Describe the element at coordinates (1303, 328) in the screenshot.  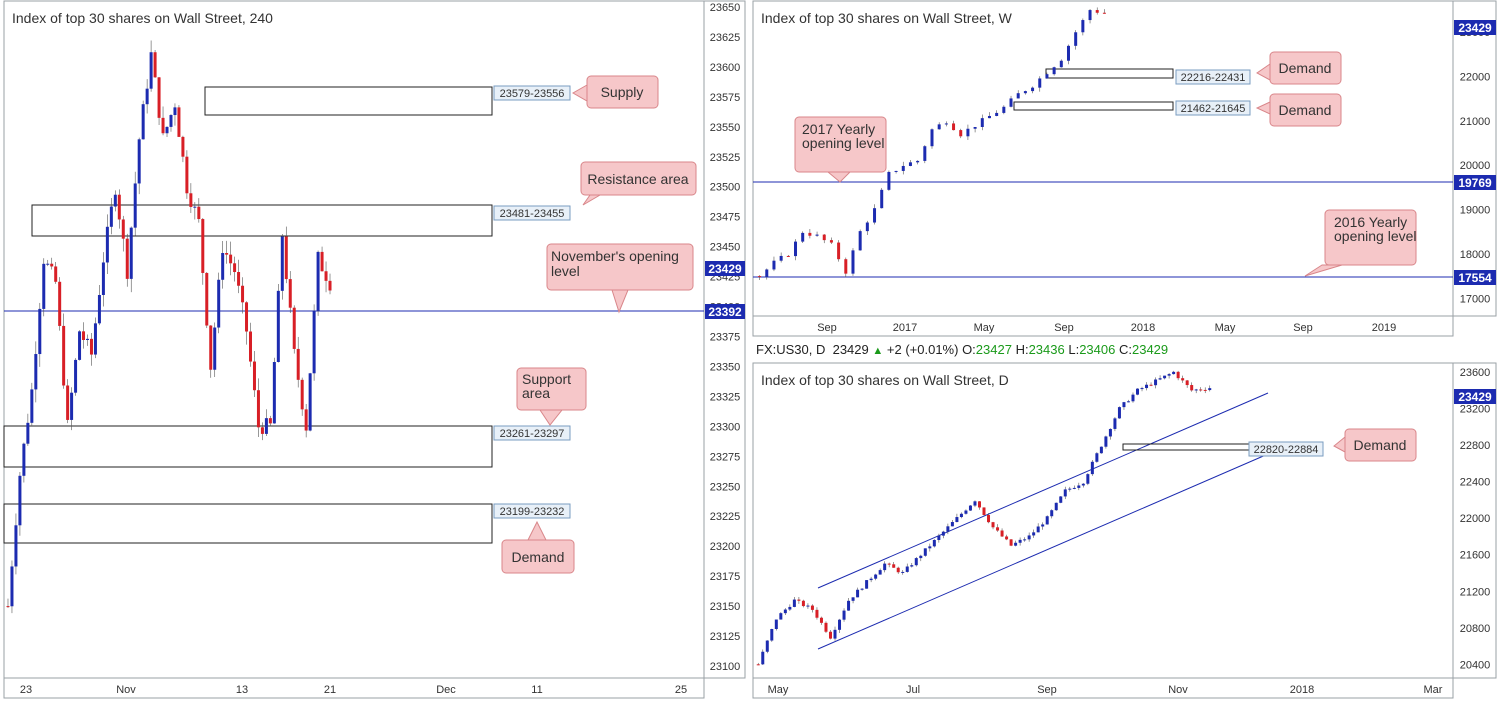
I see `x-tick-label: Sep` at that location.